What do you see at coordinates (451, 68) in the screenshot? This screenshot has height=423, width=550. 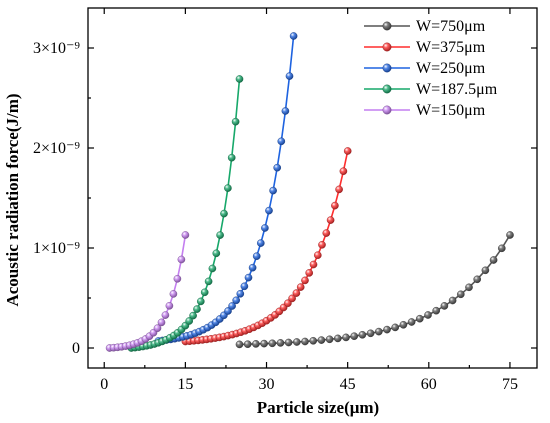 I see `legend-label: W=250μm` at bounding box center [451, 68].